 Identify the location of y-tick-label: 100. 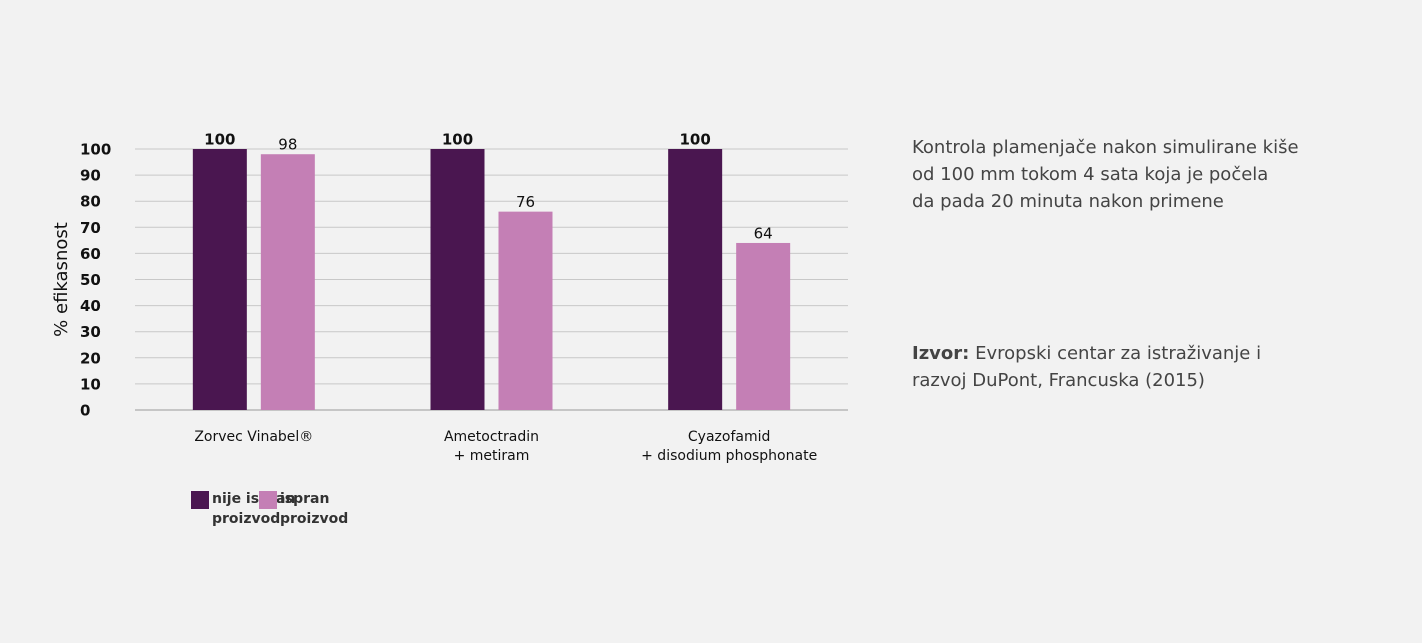
(95, 150).